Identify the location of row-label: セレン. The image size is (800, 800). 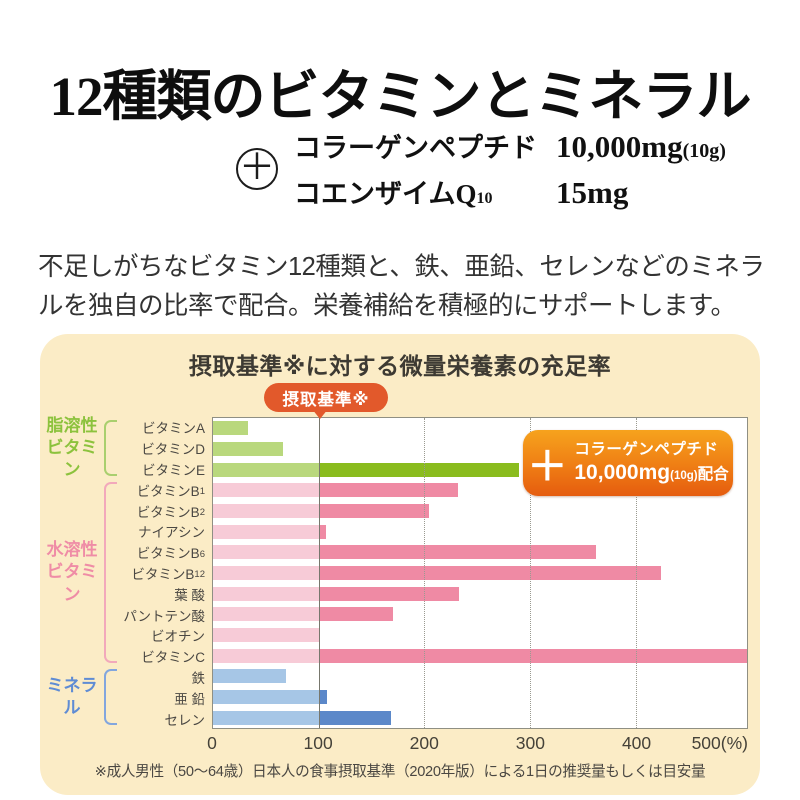
(185, 720).